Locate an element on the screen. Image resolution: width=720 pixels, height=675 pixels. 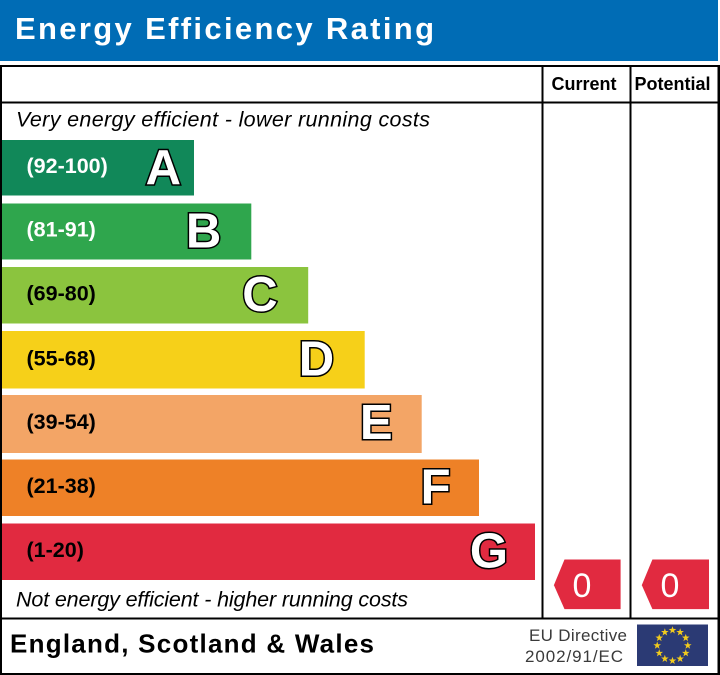
svg-text: B is located at coordinates (203, 232).